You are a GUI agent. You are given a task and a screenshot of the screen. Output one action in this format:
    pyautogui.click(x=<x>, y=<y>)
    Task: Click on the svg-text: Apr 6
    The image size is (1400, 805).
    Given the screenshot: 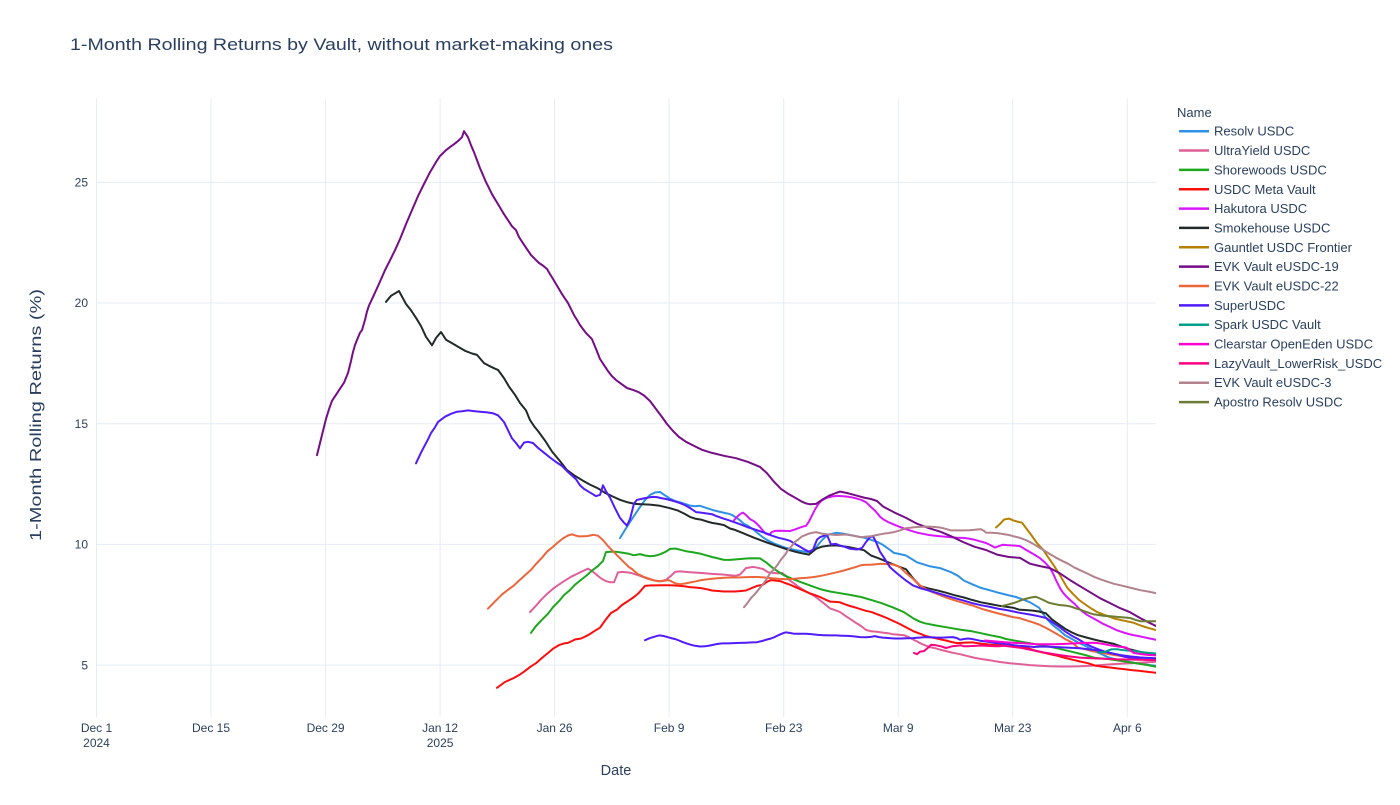 What is the action you would take?
    pyautogui.click(x=1127, y=728)
    